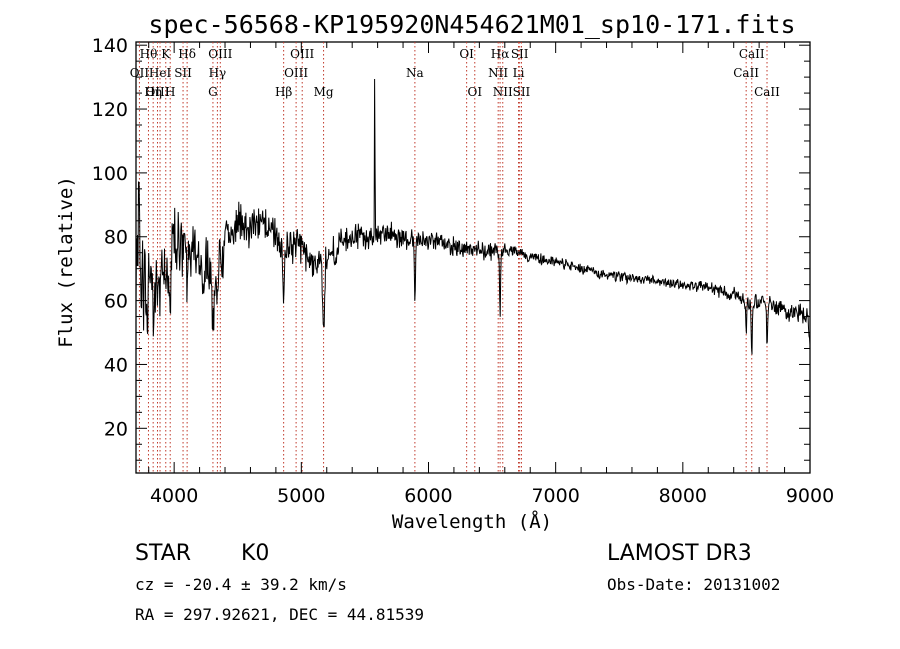  Describe the element at coordinates (500, 54) in the screenshot. I see `spectral-line-label: Hα` at that location.